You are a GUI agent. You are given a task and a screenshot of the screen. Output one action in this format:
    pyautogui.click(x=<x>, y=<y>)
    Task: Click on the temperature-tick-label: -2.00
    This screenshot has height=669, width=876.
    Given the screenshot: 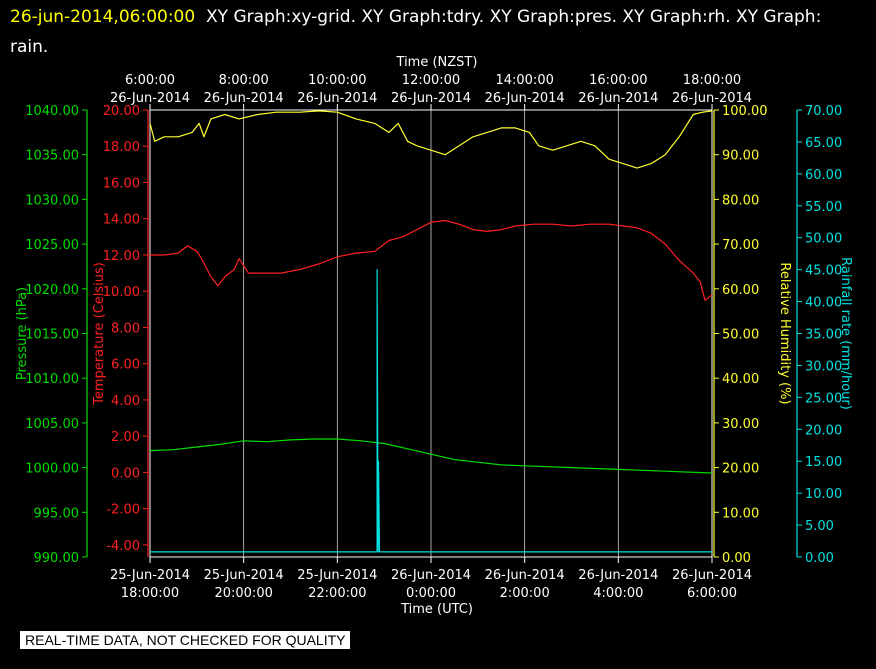 What is the action you would take?
    pyautogui.click(x=123, y=510)
    